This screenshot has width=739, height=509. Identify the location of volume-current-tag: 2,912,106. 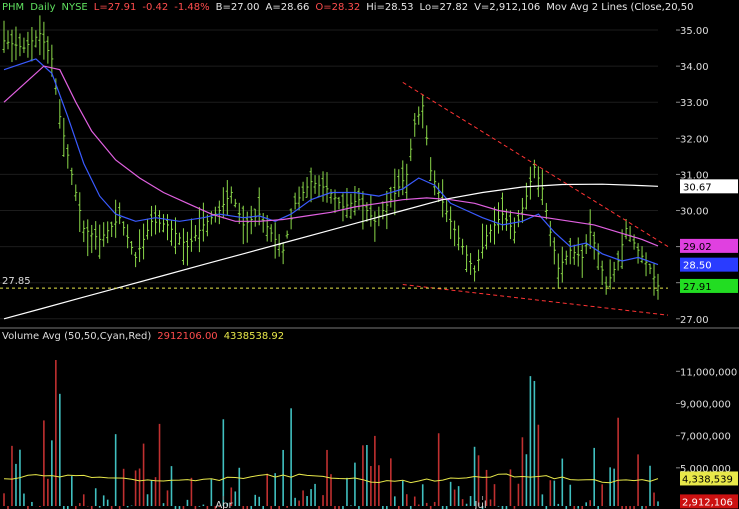
(707, 502).